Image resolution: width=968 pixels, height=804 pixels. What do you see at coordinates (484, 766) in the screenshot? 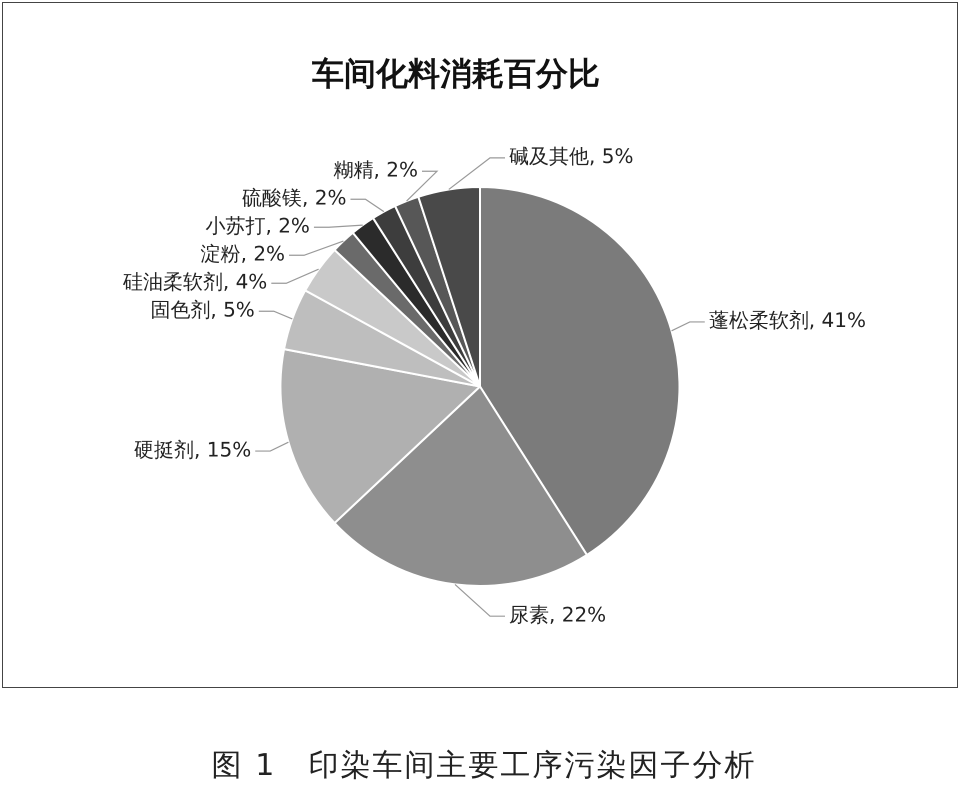
I see `caption: 图 1 印染车间主要工序污染因子分析` at bounding box center [484, 766].